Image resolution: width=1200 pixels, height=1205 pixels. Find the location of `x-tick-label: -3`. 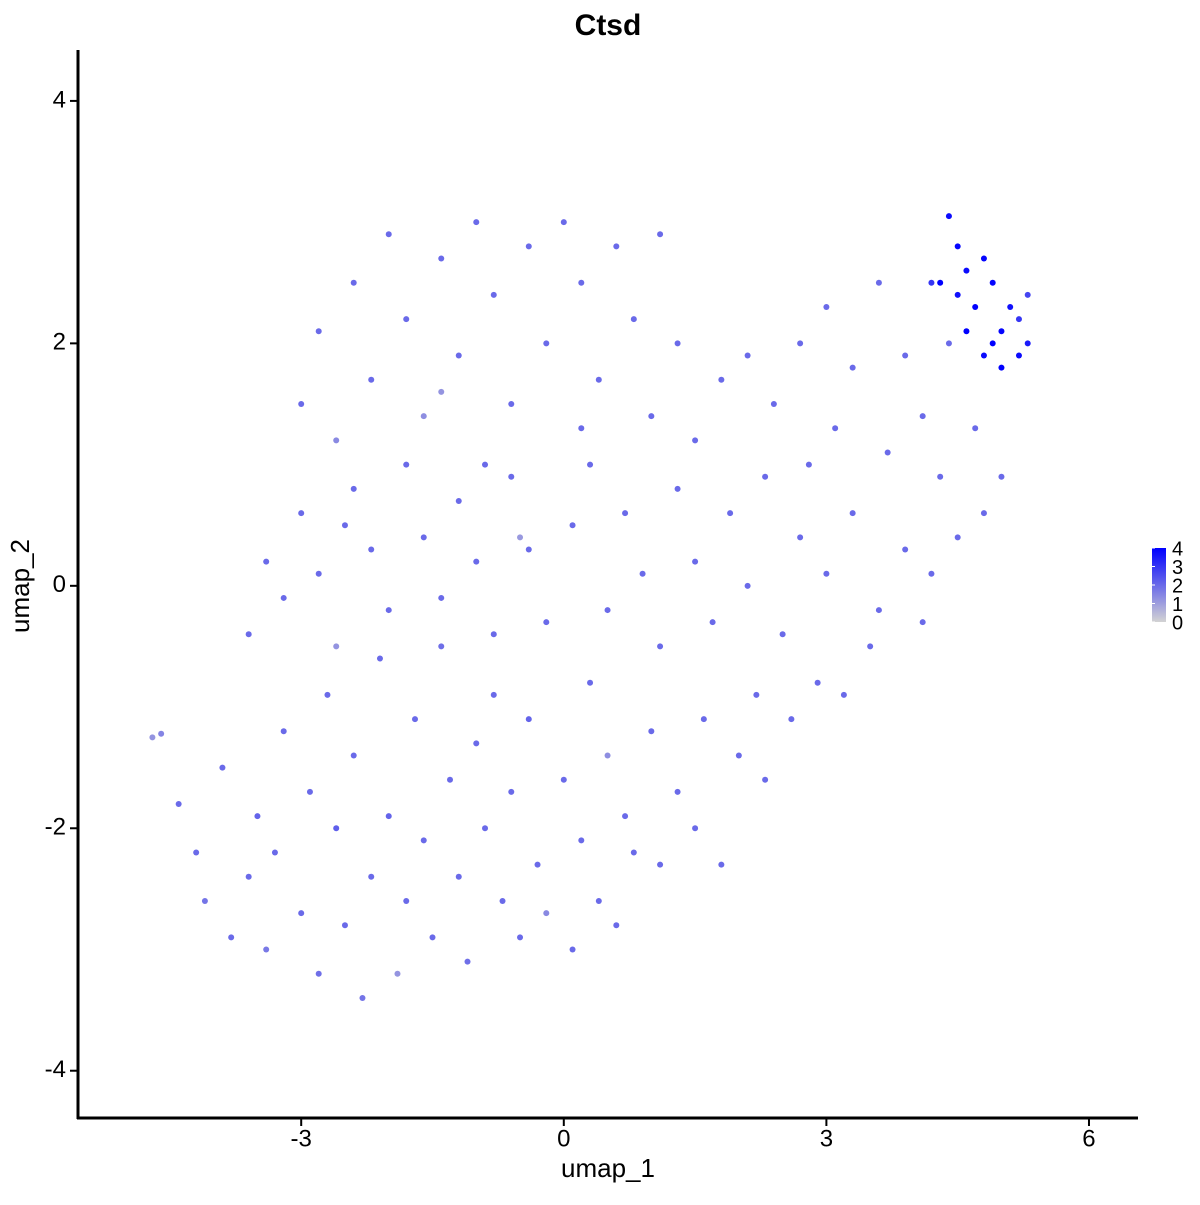

x-tick-label: -3 is located at coordinates (301, 1138).